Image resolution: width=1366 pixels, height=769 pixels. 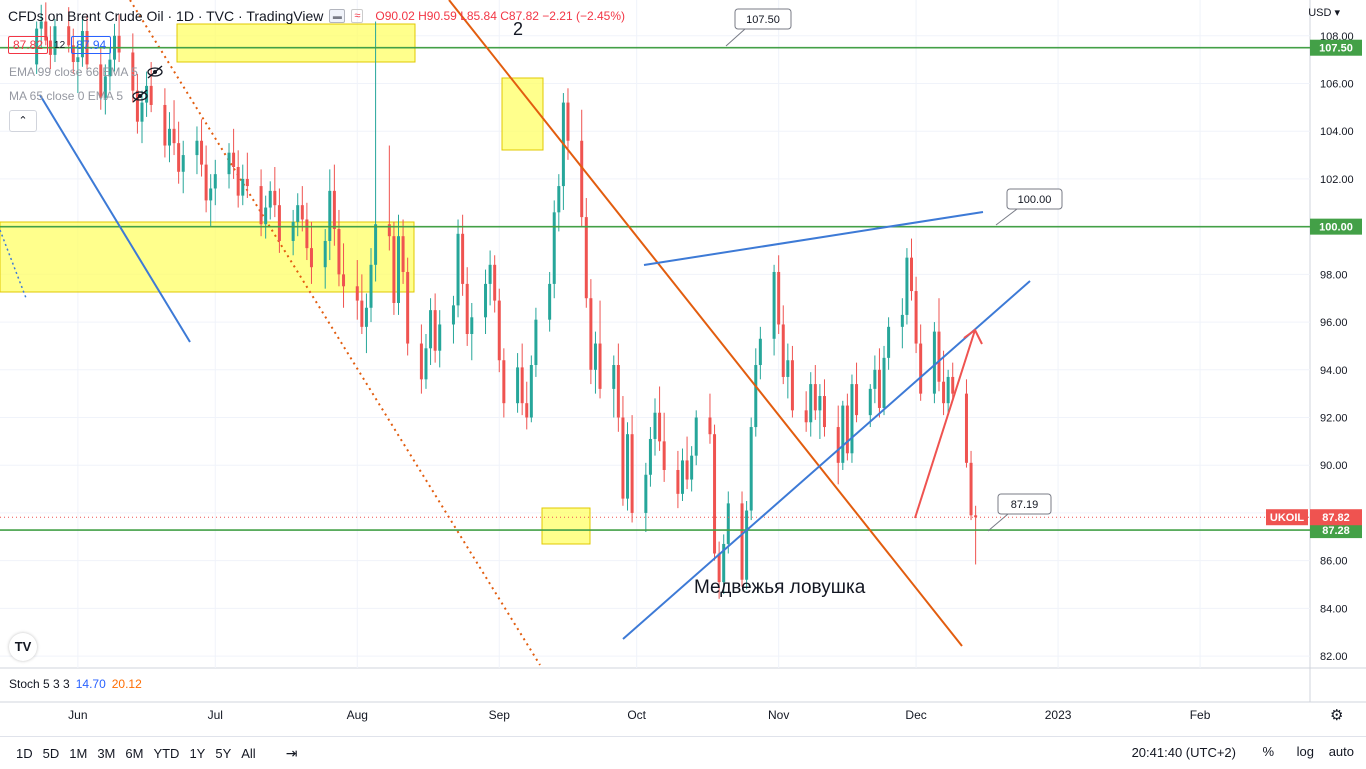 I want to click on range-3m: 3M, so click(x=106, y=753).